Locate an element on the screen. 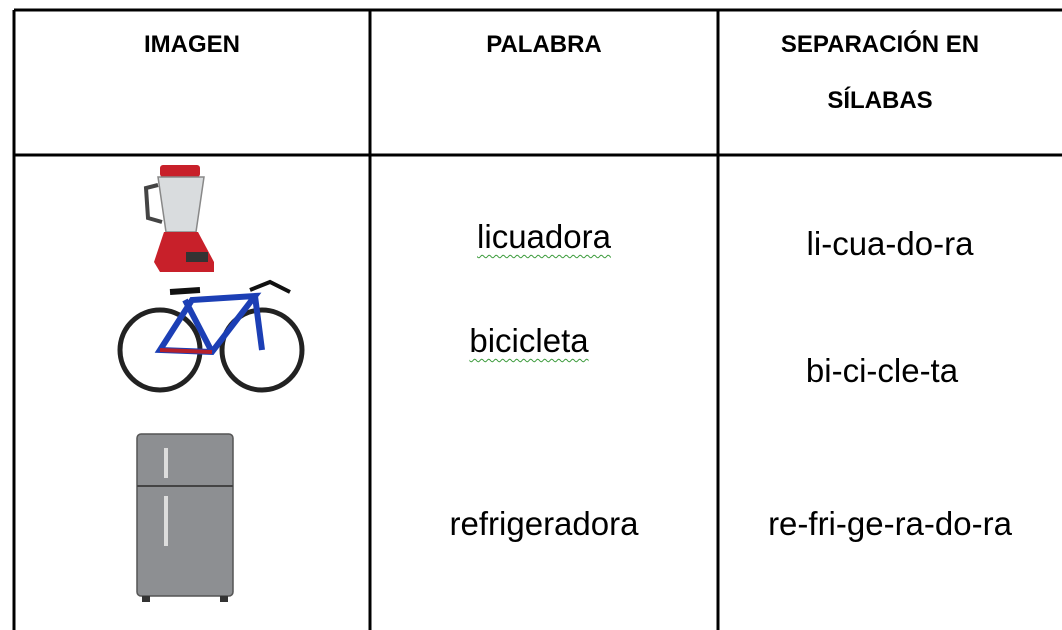 This screenshot has width=1062, height=630. word: bicicleta is located at coordinates (529, 340).